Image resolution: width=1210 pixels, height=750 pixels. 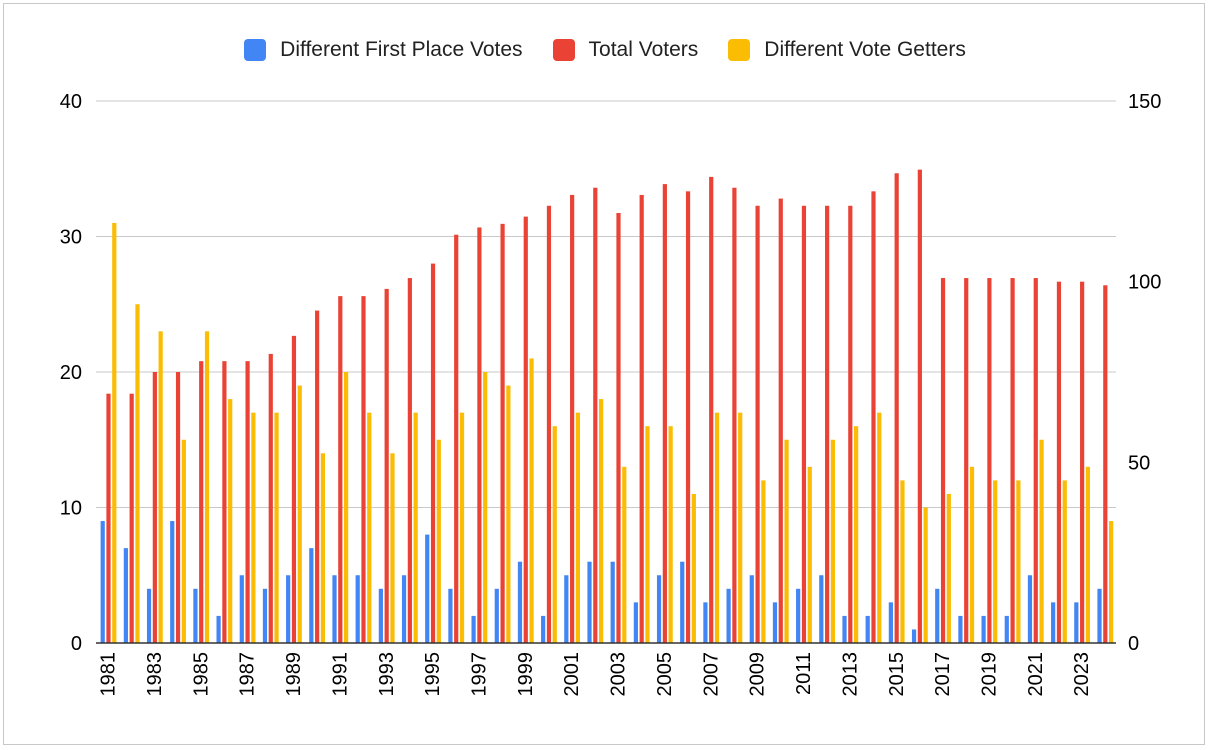 What do you see at coordinates (71, 102) in the screenshot?
I see `left-axis-tick-label: 40` at bounding box center [71, 102].